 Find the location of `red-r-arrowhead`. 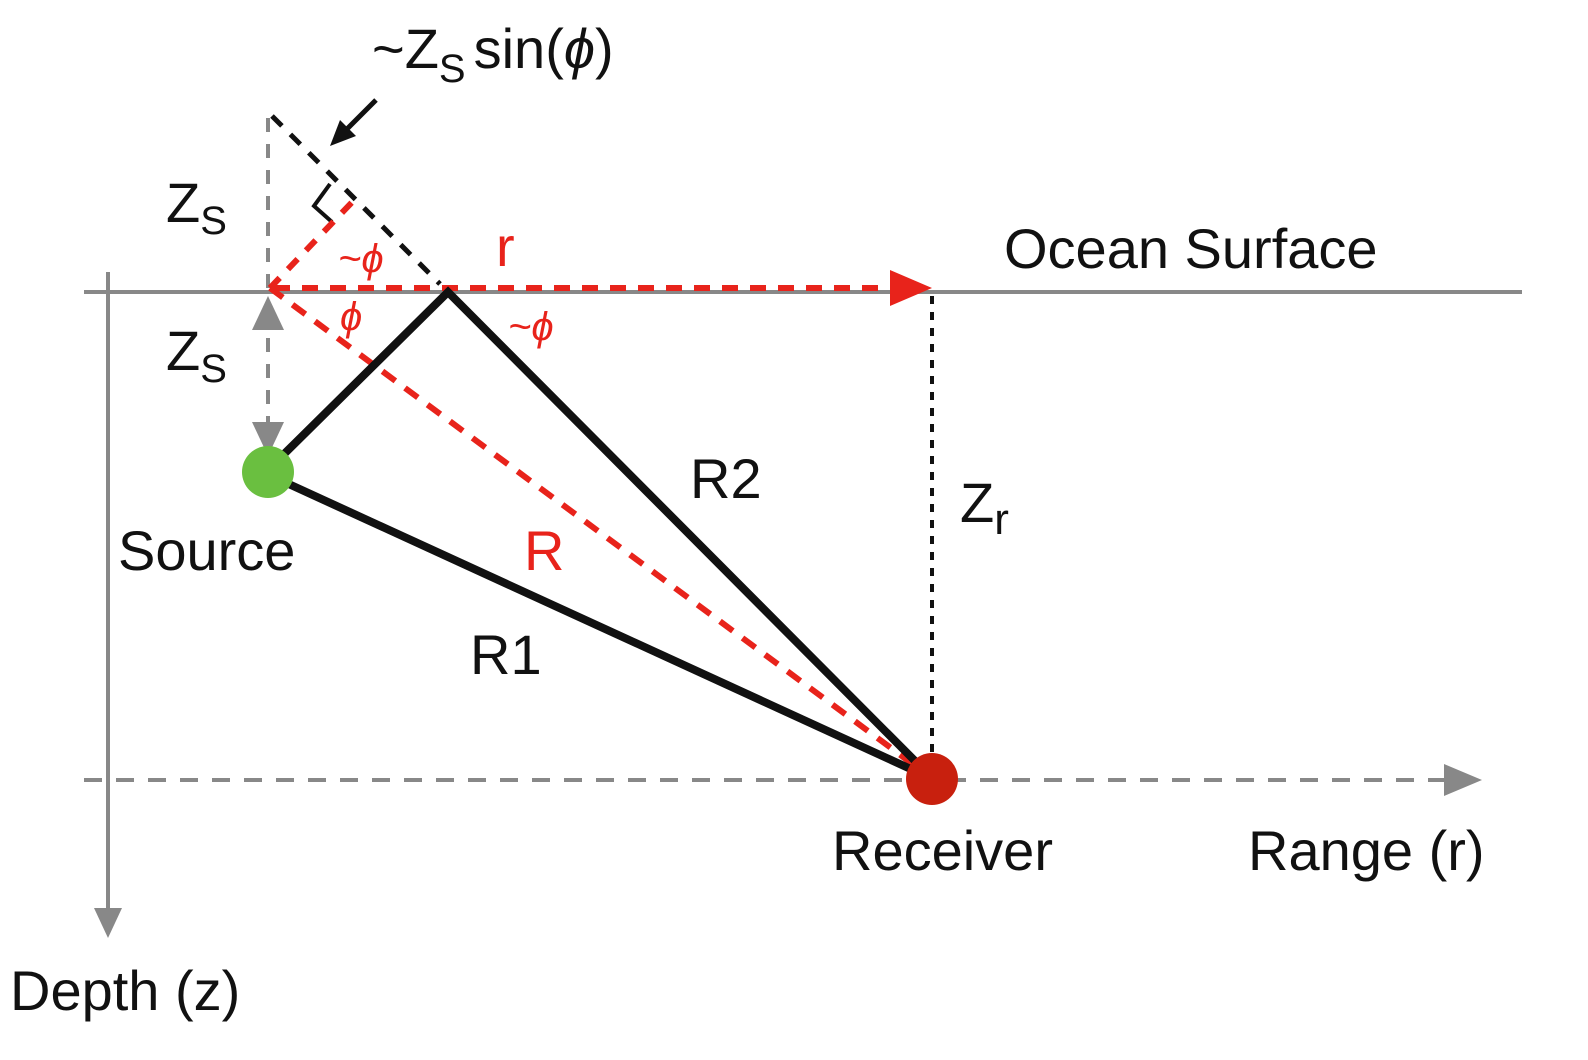

red-r-arrowhead is located at coordinates (911, 288).